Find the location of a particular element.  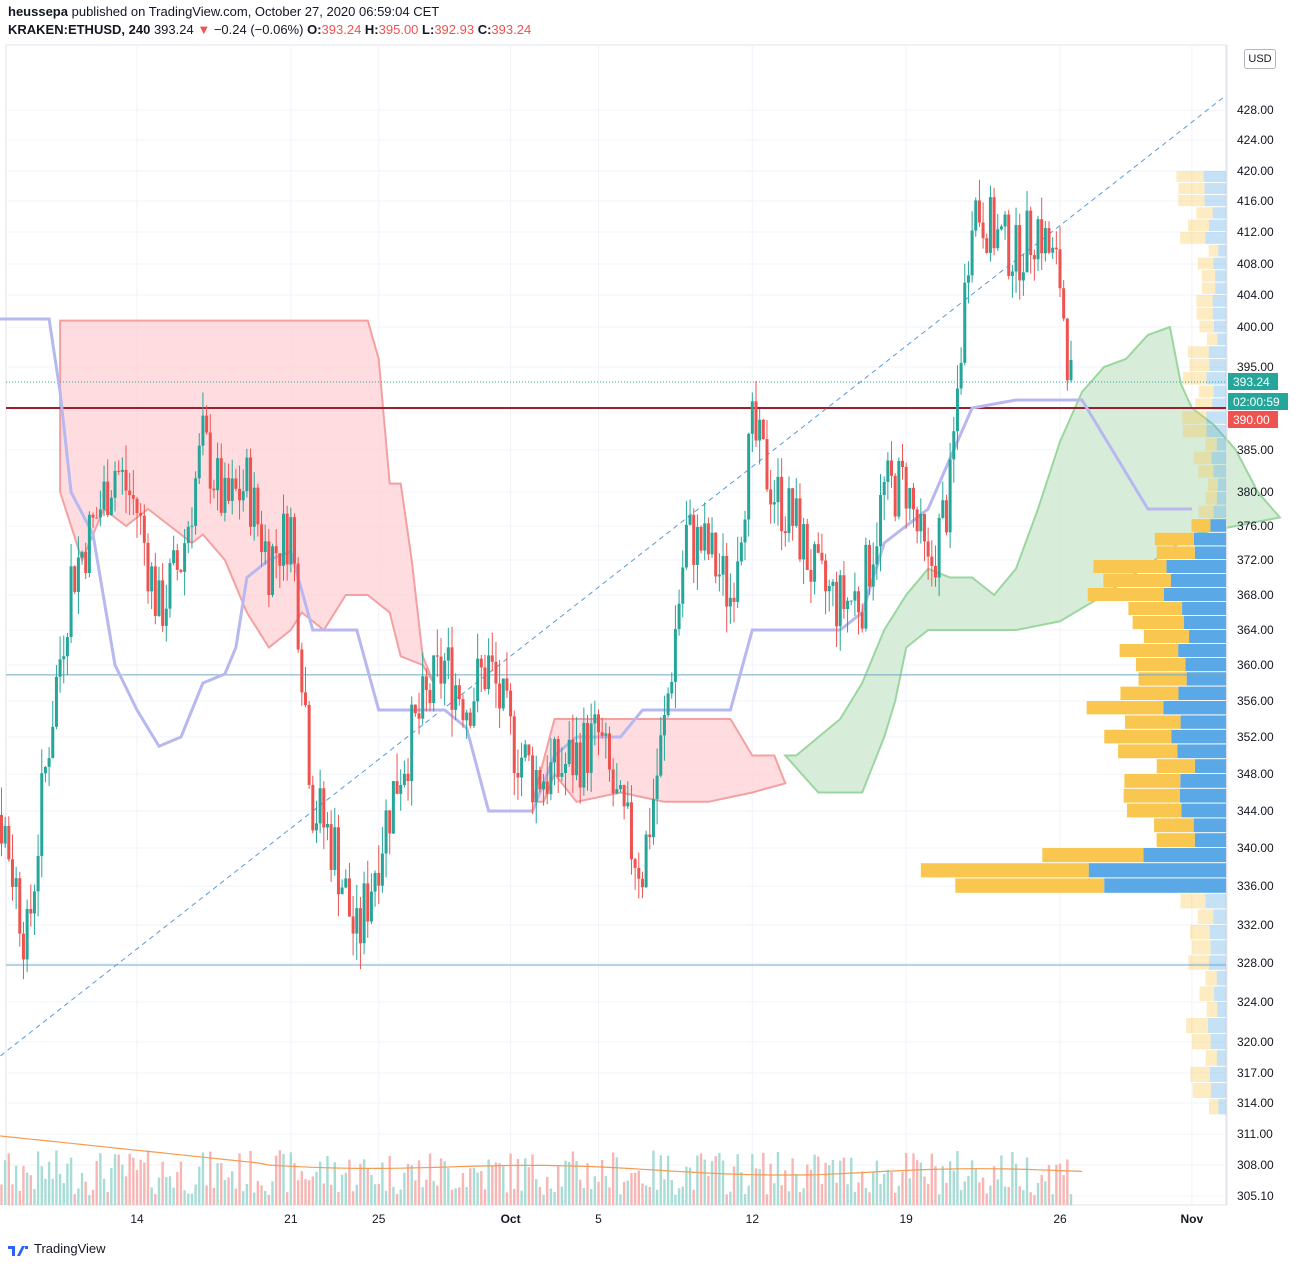

time-tick-label: 19 is located at coordinates (906, 1219).